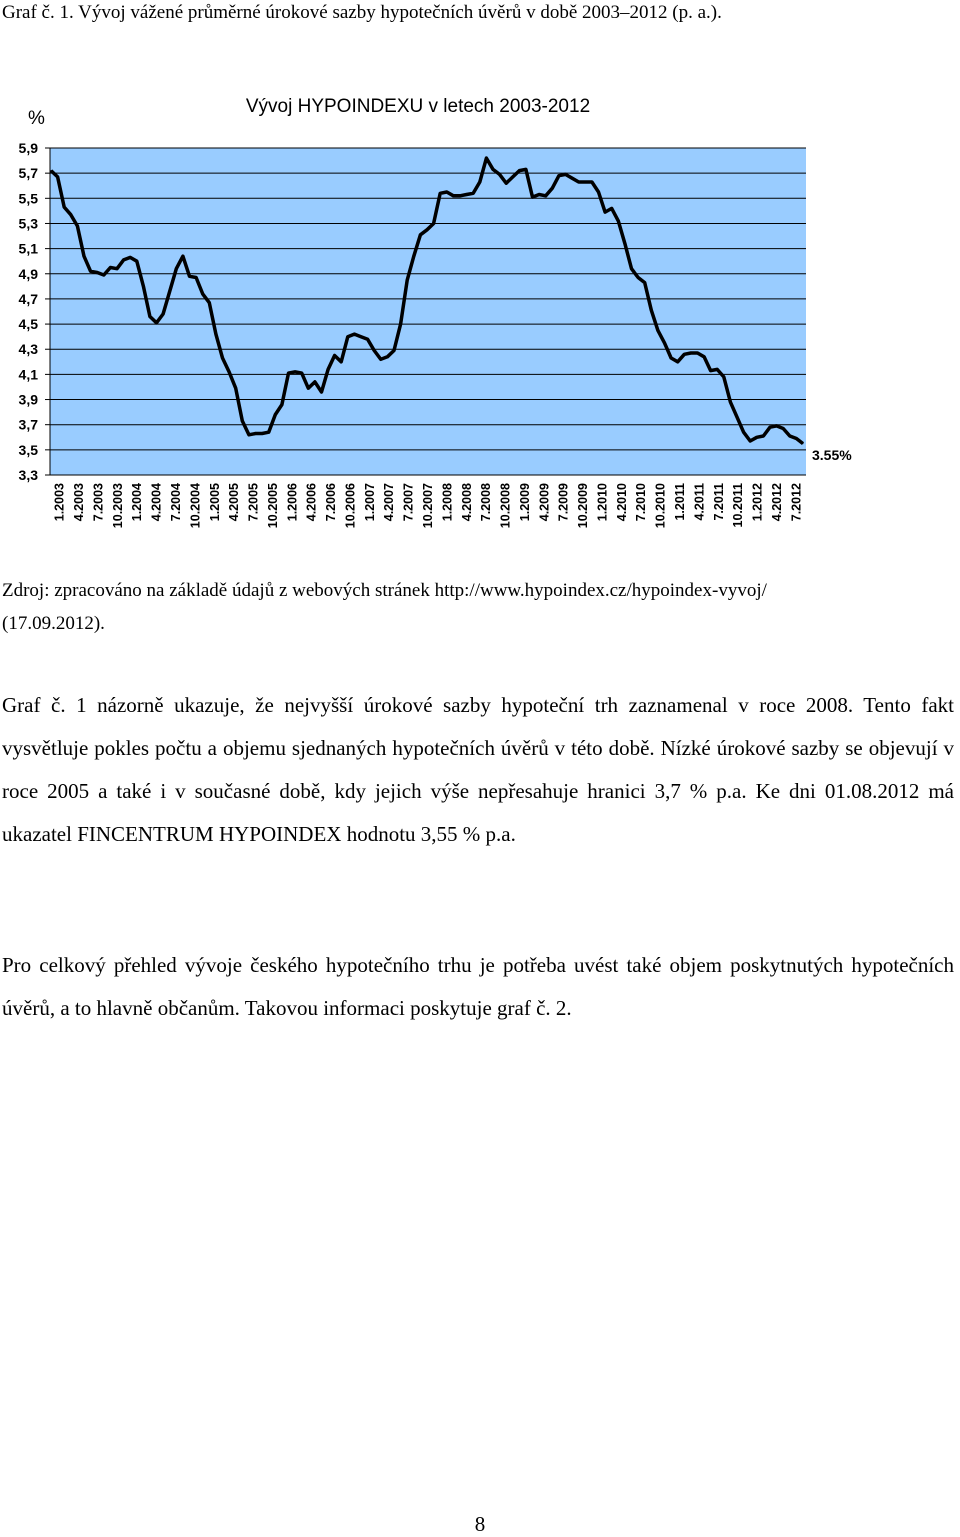 The height and width of the screenshot is (1537, 960). What do you see at coordinates (602, 502) in the screenshot?
I see `x-tick-label: 1.2010` at bounding box center [602, 502].